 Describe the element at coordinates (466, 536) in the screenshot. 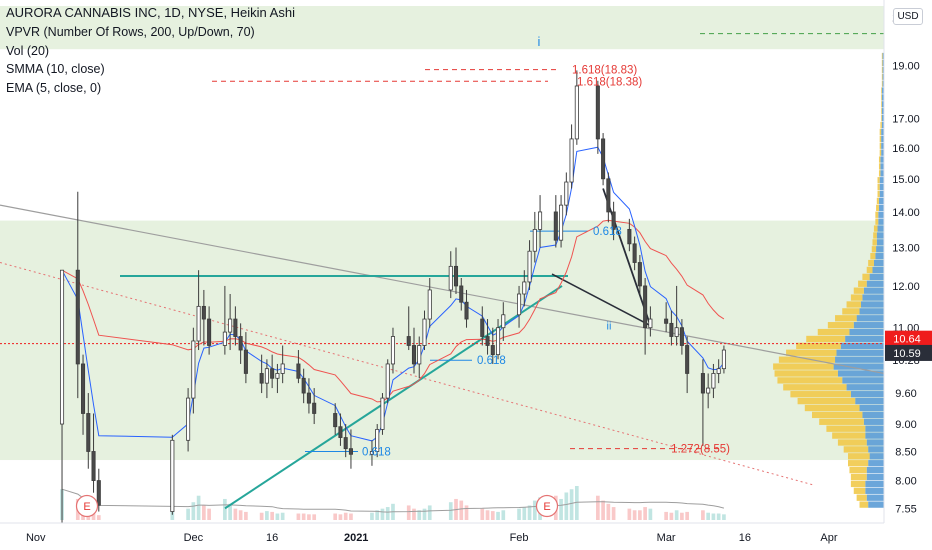

I see `time-axis-bg` at that location.